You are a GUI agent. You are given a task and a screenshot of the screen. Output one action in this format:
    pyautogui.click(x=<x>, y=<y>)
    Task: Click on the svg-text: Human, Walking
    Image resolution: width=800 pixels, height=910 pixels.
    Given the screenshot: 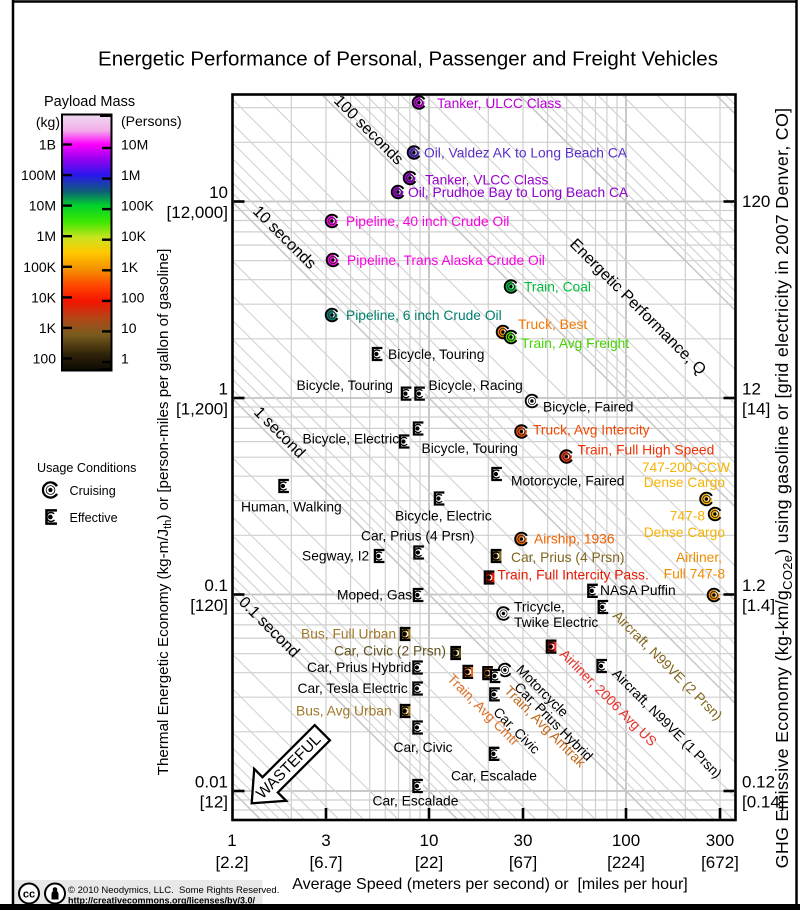 What is the action you would take?
    pyautogui.click(x=291, y=507)
    